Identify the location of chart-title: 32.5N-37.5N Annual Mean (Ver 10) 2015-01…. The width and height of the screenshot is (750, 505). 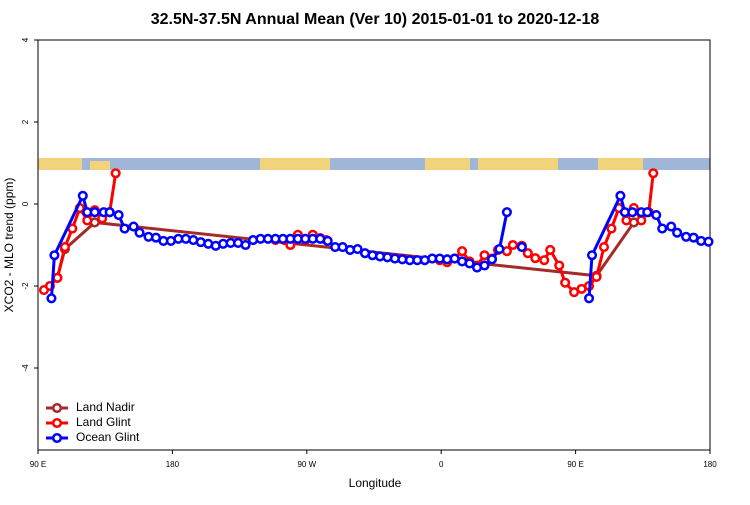
(375, 19).